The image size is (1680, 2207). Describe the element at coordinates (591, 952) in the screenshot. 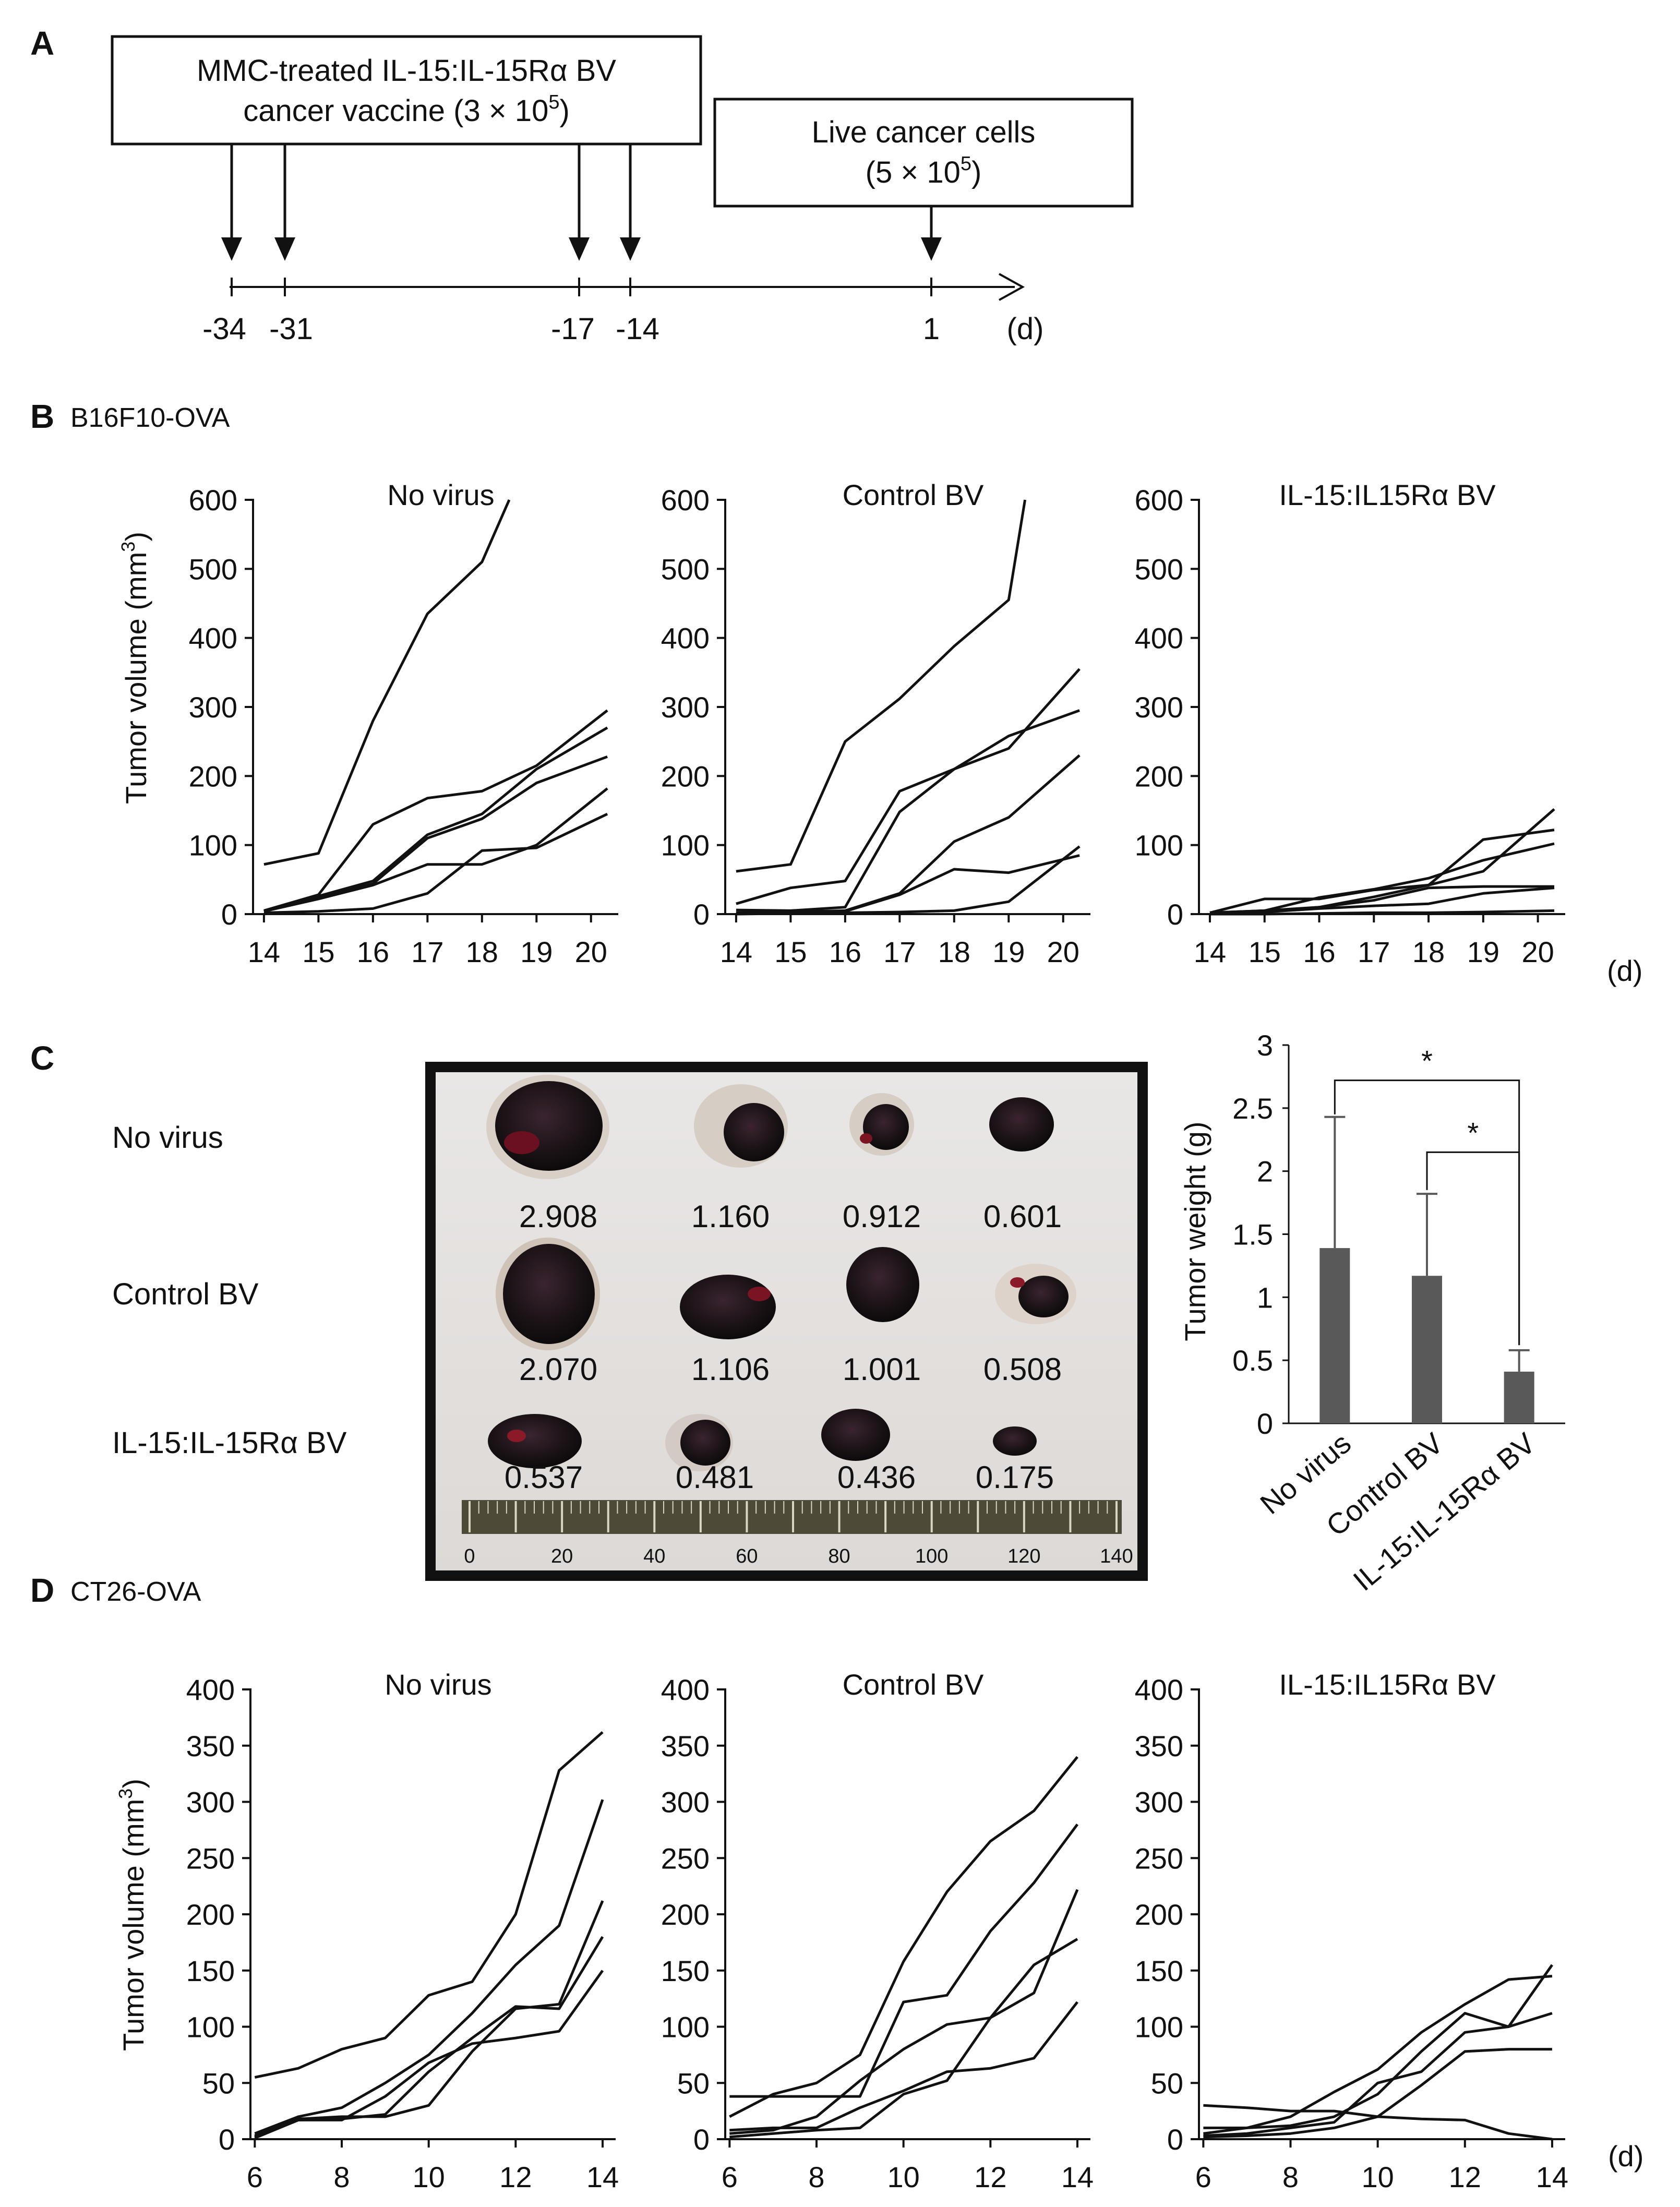

I see `x-tick-label: 20` at that location.